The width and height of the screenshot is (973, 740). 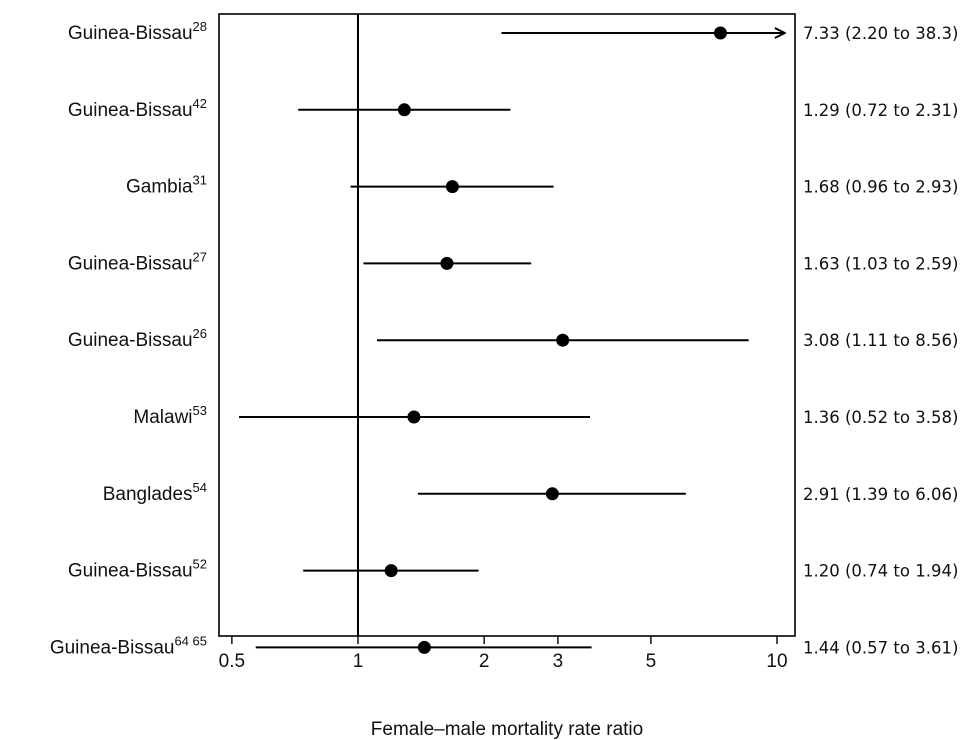 I want to click on ci-value-label: 1.68 (0.96 to 2.93), so click(x=880, y=187).